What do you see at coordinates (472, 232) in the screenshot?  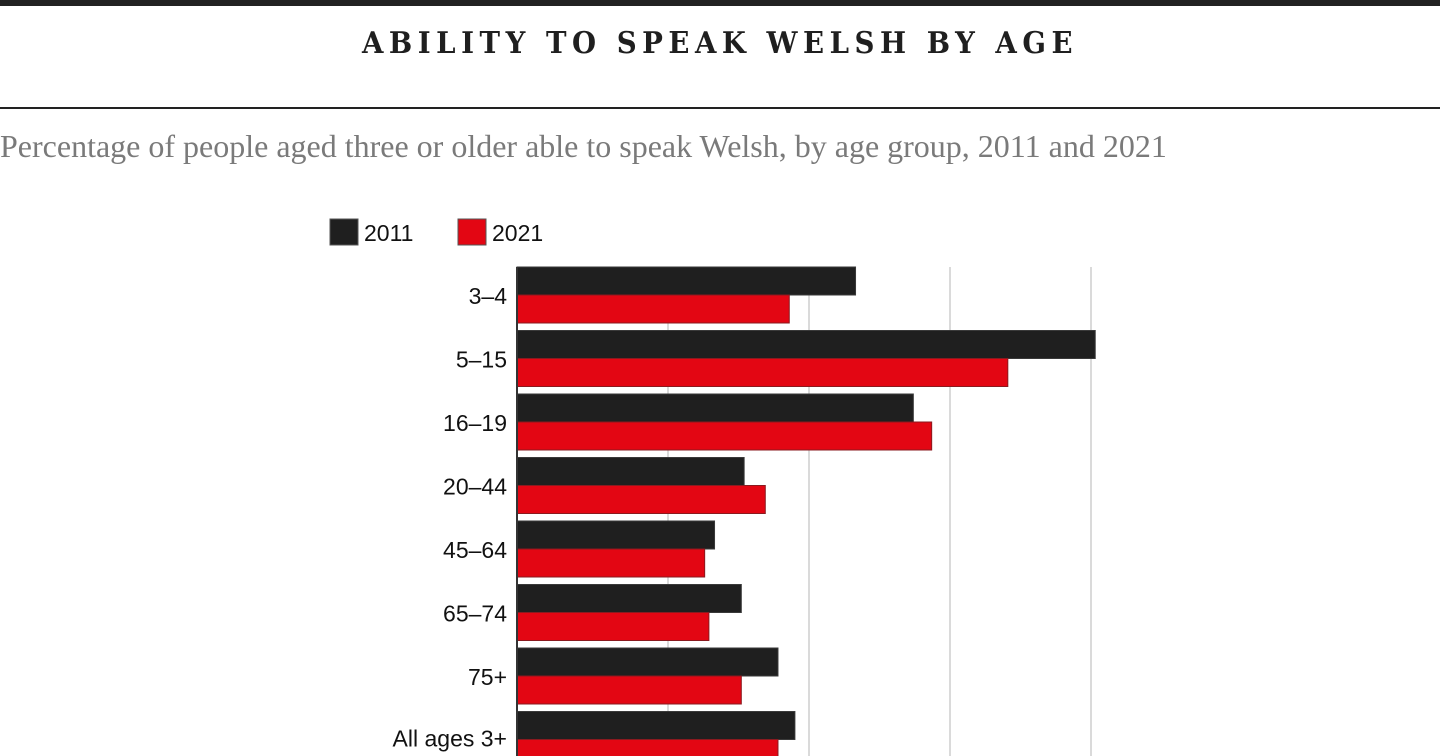 I see `legend-swatch-2021` at bounding box center [472, 232].